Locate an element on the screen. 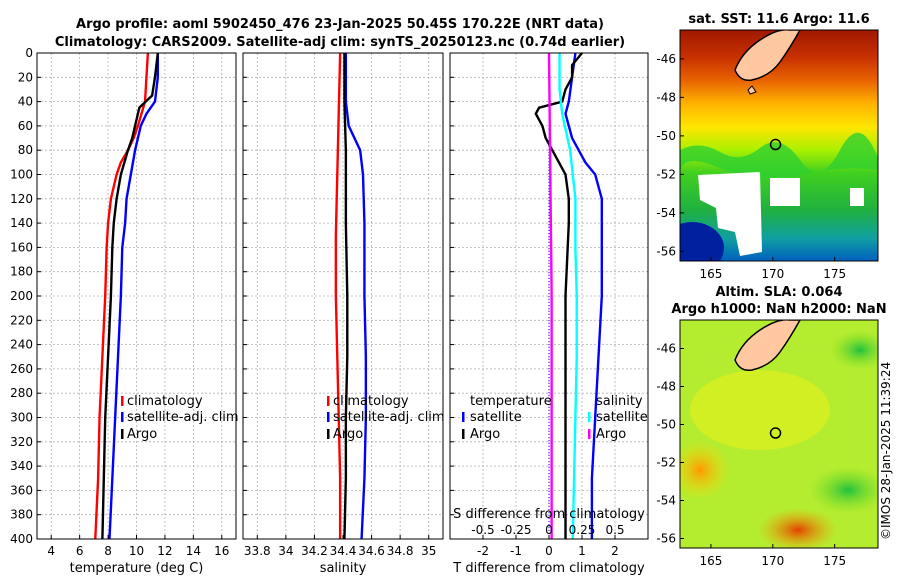 The height and width of the screenshot is (580, 900). y-tick-label: 340 is located at coordinates (21, 466).